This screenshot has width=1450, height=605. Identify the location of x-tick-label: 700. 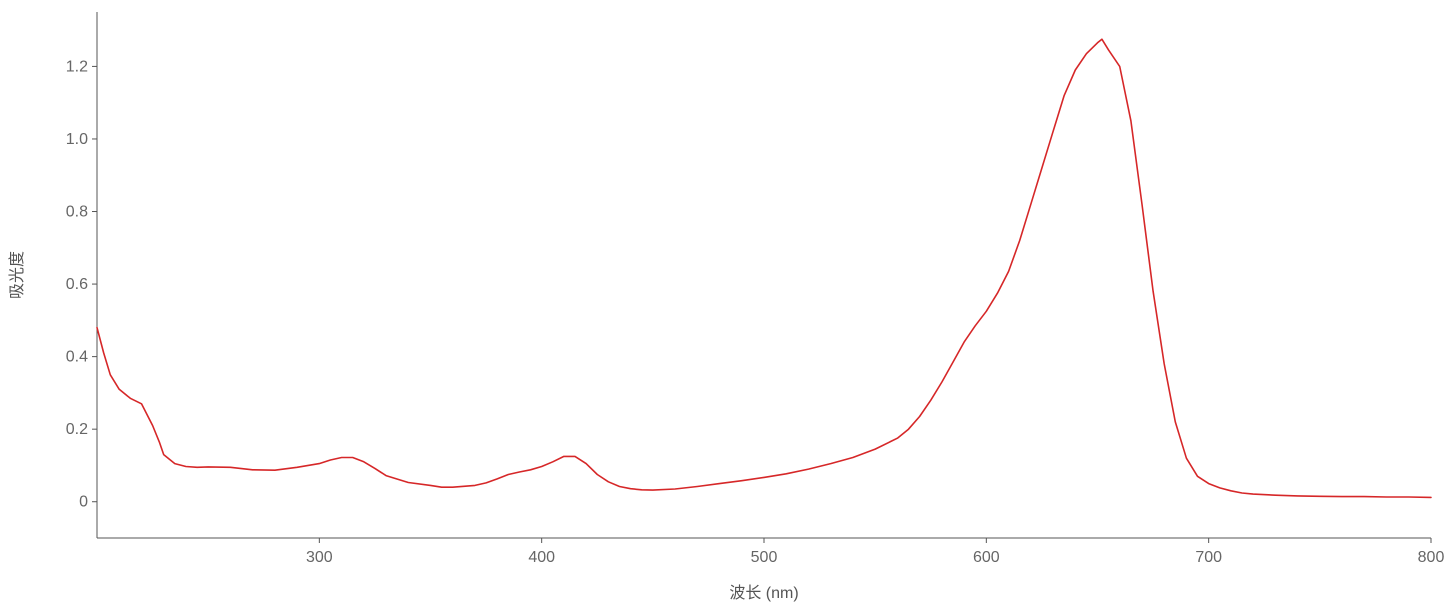
(1208, 557).